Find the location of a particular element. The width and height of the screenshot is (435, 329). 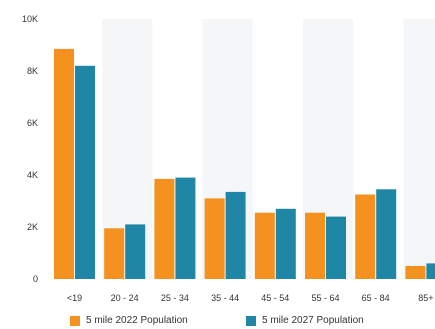

x-tick-label: 45 - 54 is located at coordinates (275, 298).